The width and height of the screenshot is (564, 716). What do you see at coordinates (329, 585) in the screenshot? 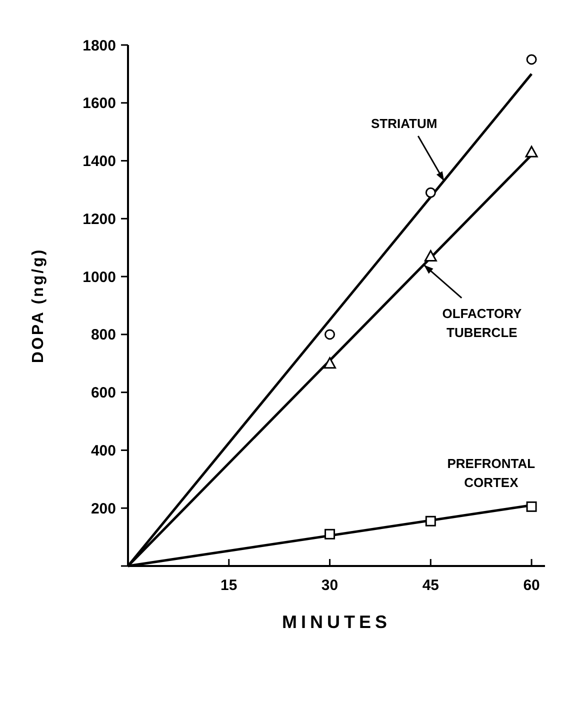
I see `x-tick-label: 30` at bounding box center [329, 585].